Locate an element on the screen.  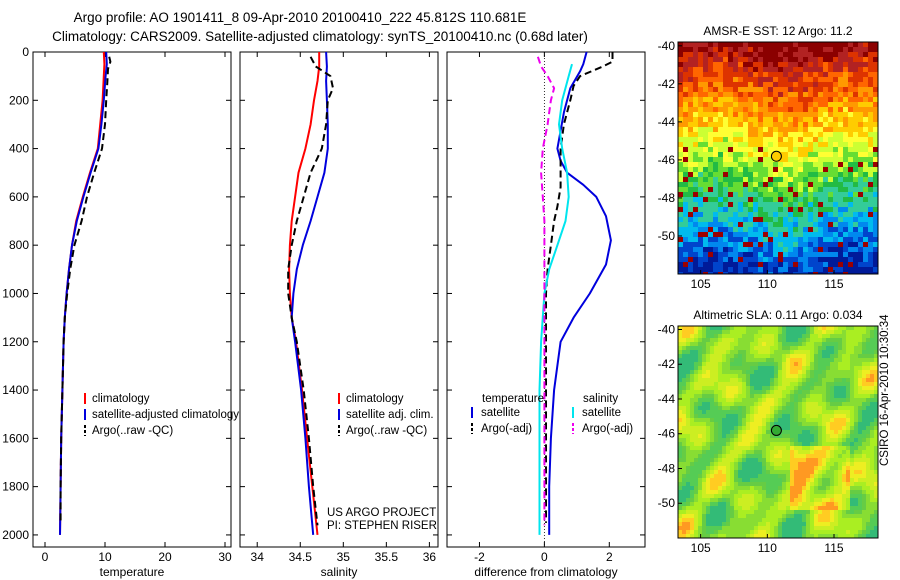
y-tick-label: -44 is located at coordinates (667, 399).